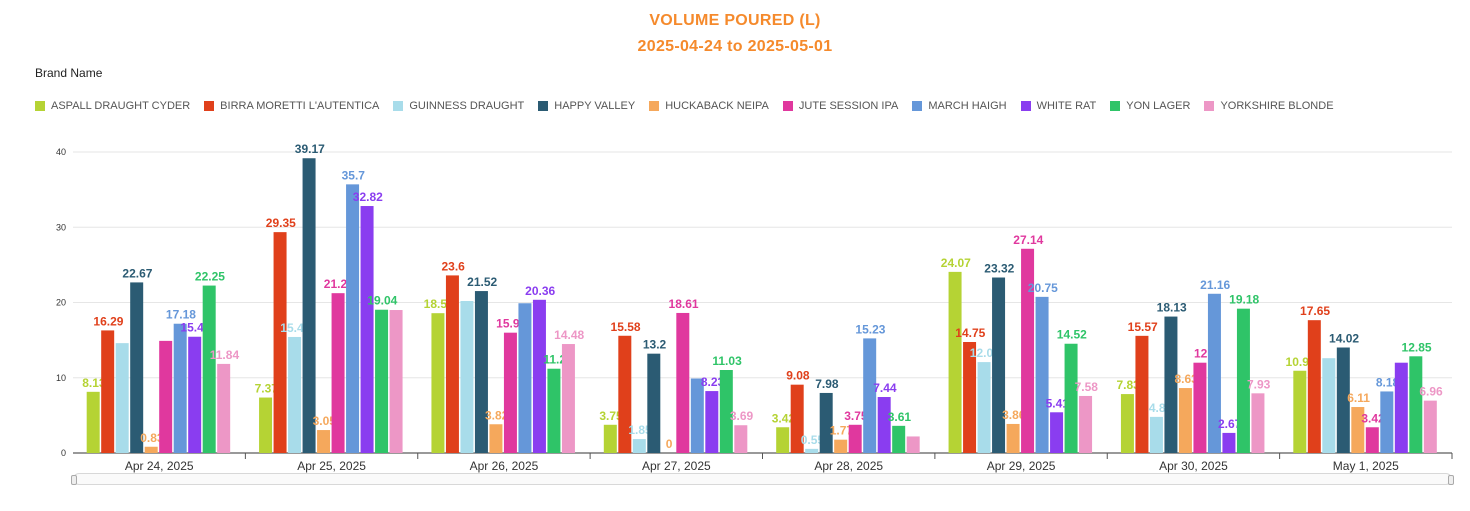  What do you see at coordinates (325, 421) in the screenshot?
I see `data-label: 3.05` at bounding box center [325, 421].